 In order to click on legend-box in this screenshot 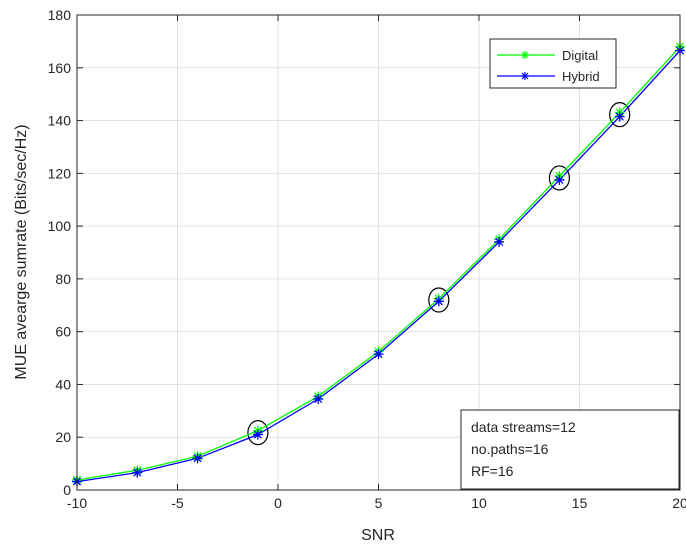, I will do `click(553, 63)`.